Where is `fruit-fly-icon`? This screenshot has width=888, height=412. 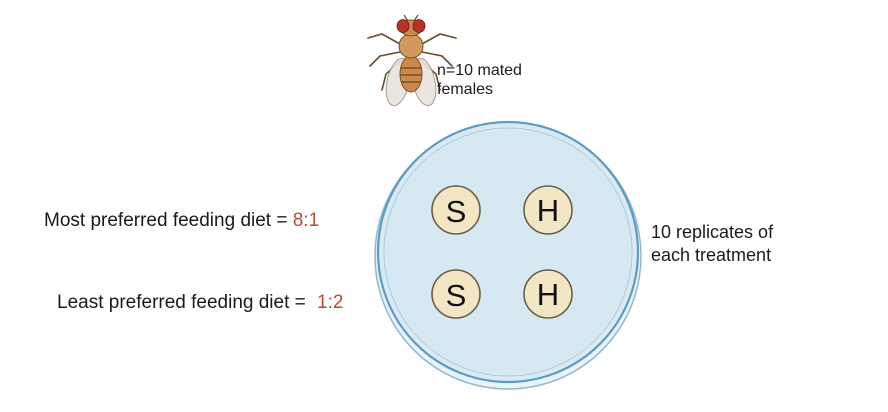
fruit-fly-icon is located at coordinates (412, 60).